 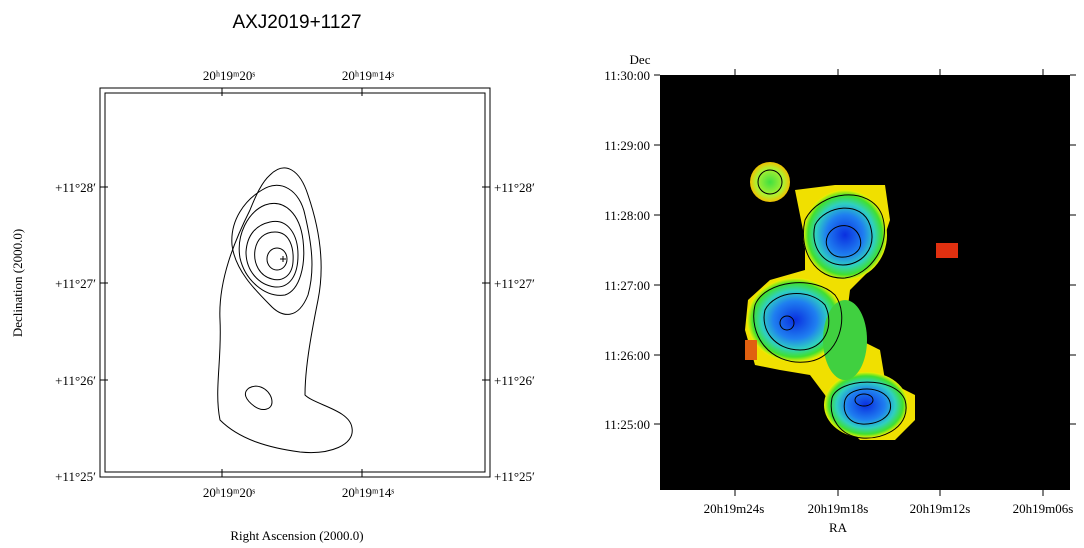 What do you see at coordinates (296, 22) in the screenshot?
I see `title: AXJ2019+1127` at bounding box center [296, 22].